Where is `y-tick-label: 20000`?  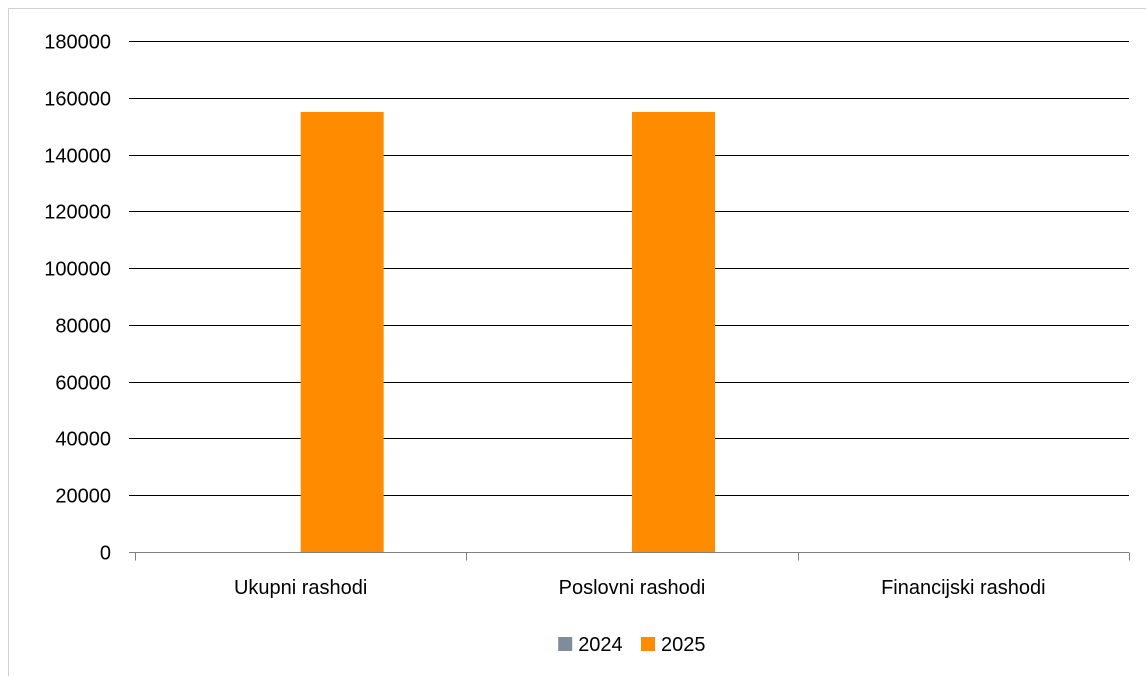
y-tick-label: 20000 is located at coordinates (83, 497).